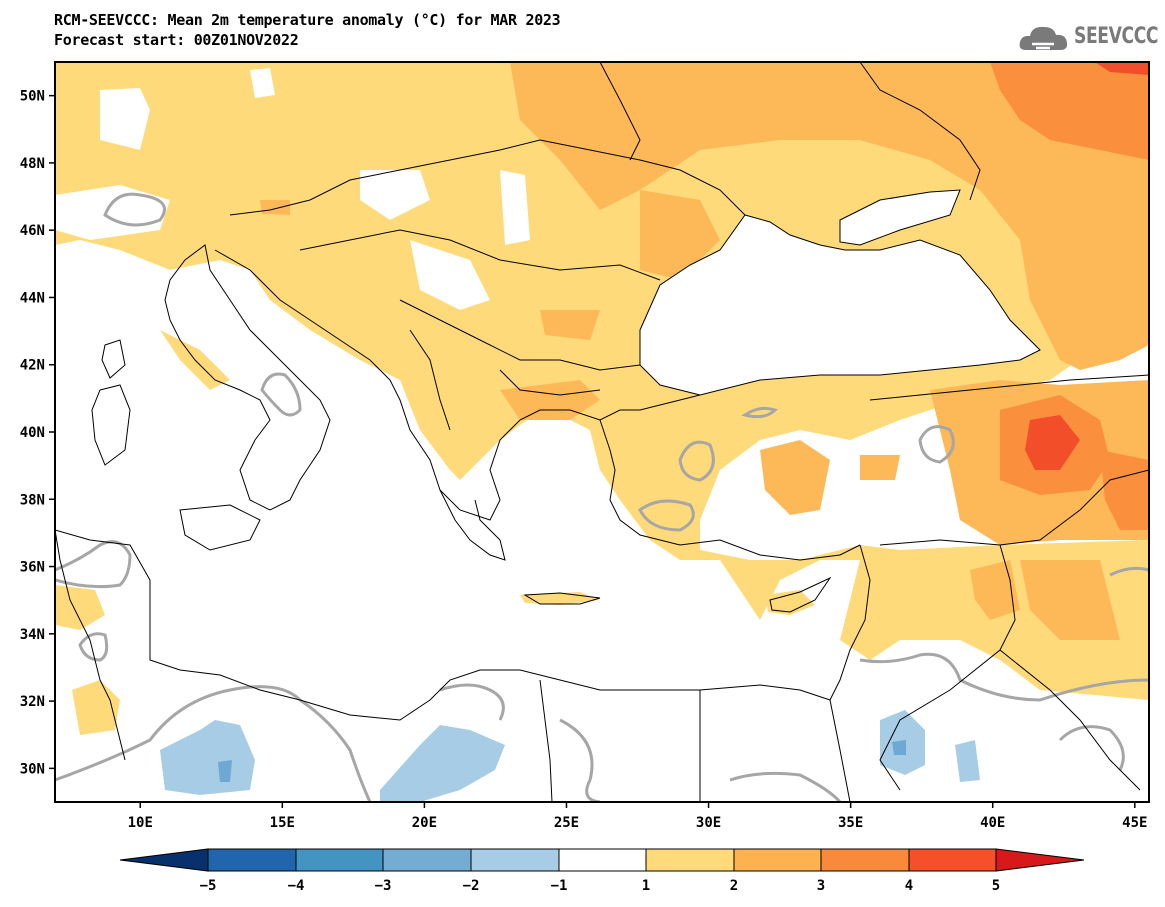 This screenshot has height=907, width=1165. What do you see at coordinates (880, 467) in the screenshot?
I see `anomaly-region-turkey-mid` at bounding box center [880, 467].